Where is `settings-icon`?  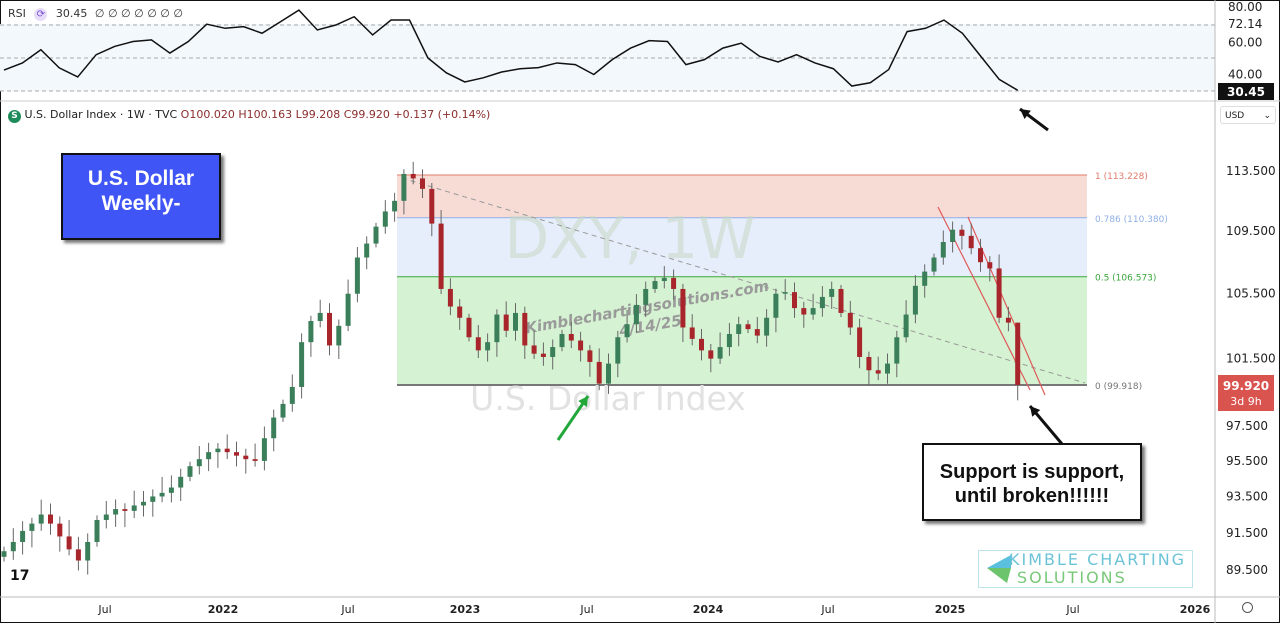 settings-icon is located at coordinates (1247, 607).